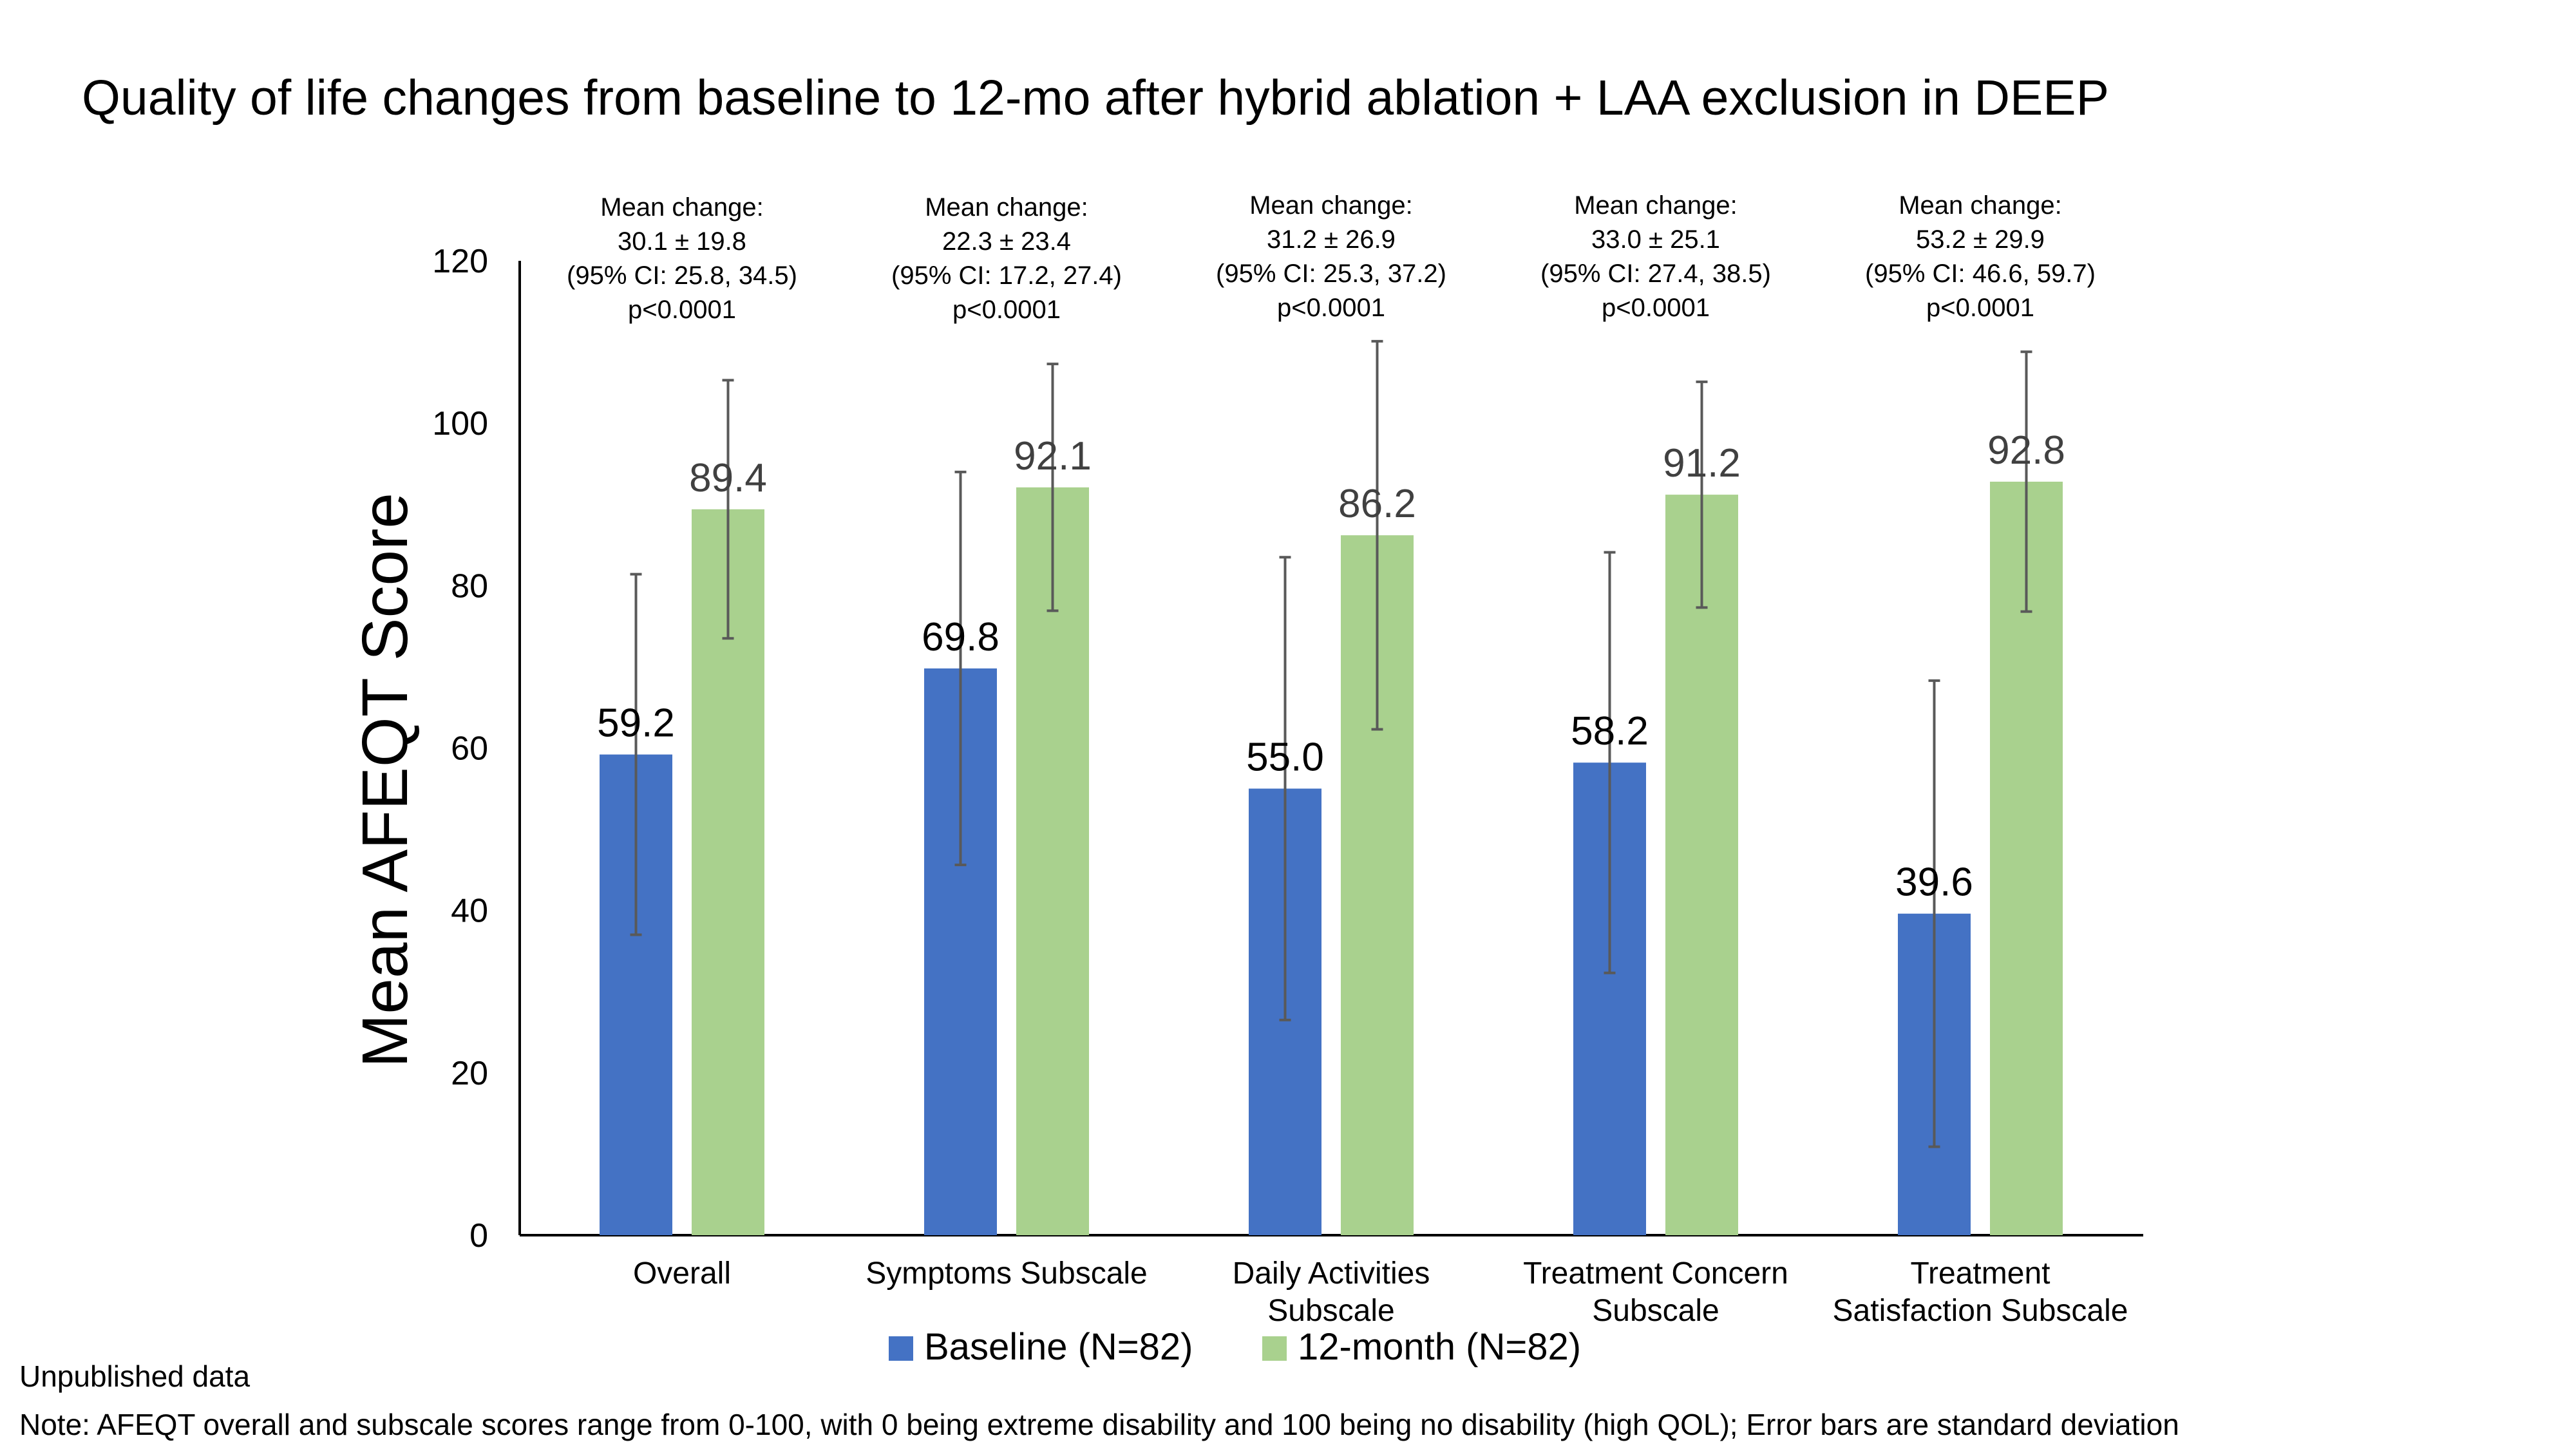 This screenshot has height=1449, width=2576. What do you see at coordinates (1655, 1273) in the screenshot?
I see `x-category-label: Treatment Concern` at bounding box center [1655, 1273].